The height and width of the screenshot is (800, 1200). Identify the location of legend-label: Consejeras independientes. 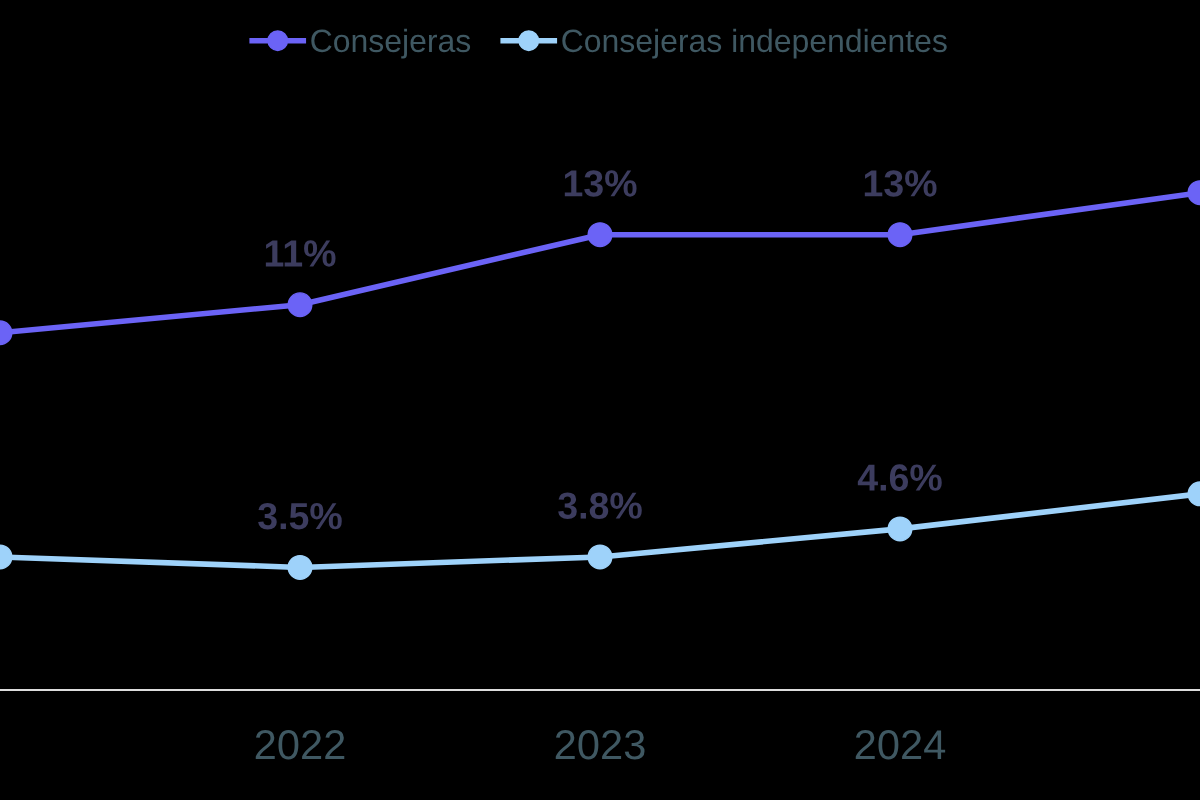
(754, 43).